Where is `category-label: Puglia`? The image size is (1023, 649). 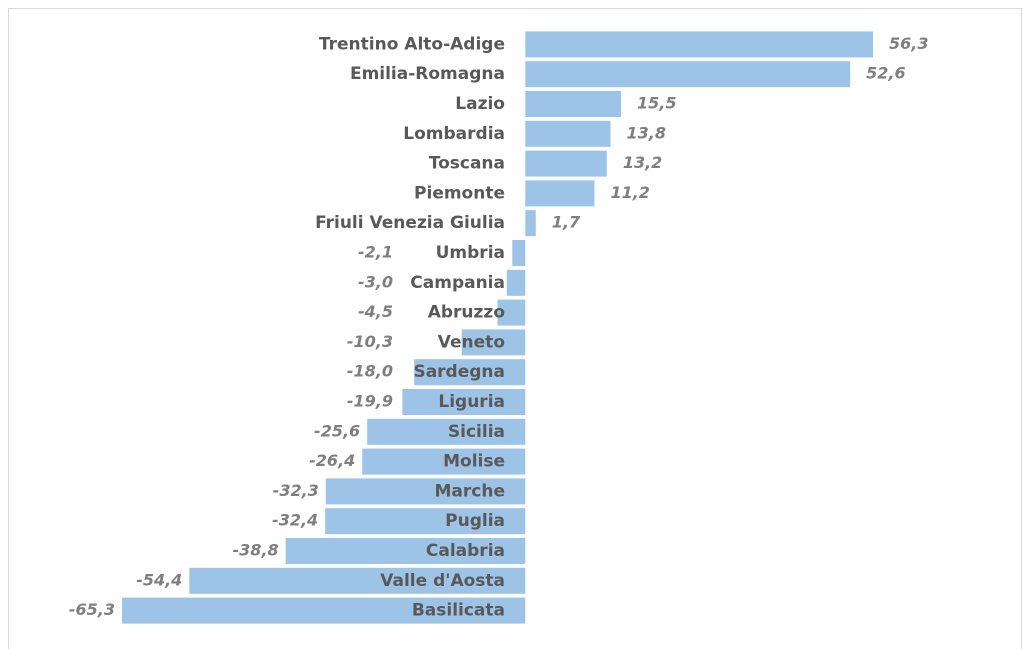
category-label: Puglia is located at coordinates (475, 521).